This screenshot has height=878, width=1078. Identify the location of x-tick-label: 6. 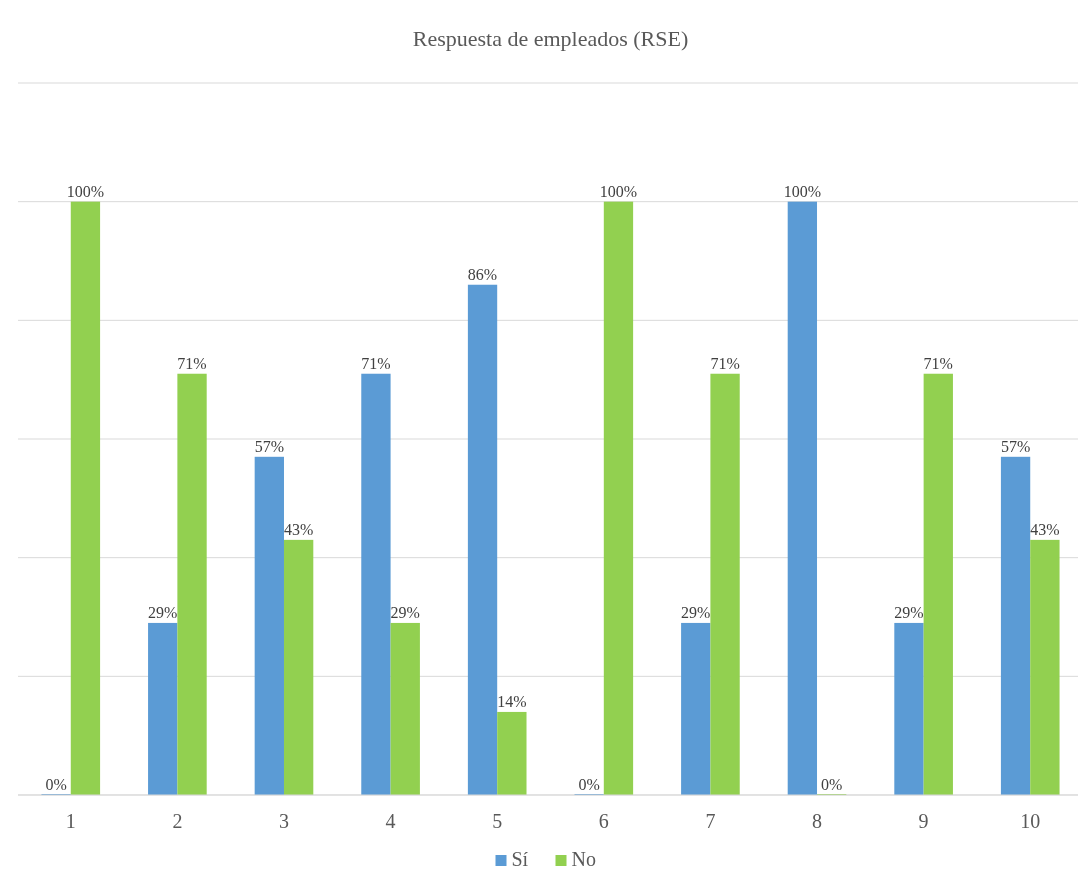
(603, 821).